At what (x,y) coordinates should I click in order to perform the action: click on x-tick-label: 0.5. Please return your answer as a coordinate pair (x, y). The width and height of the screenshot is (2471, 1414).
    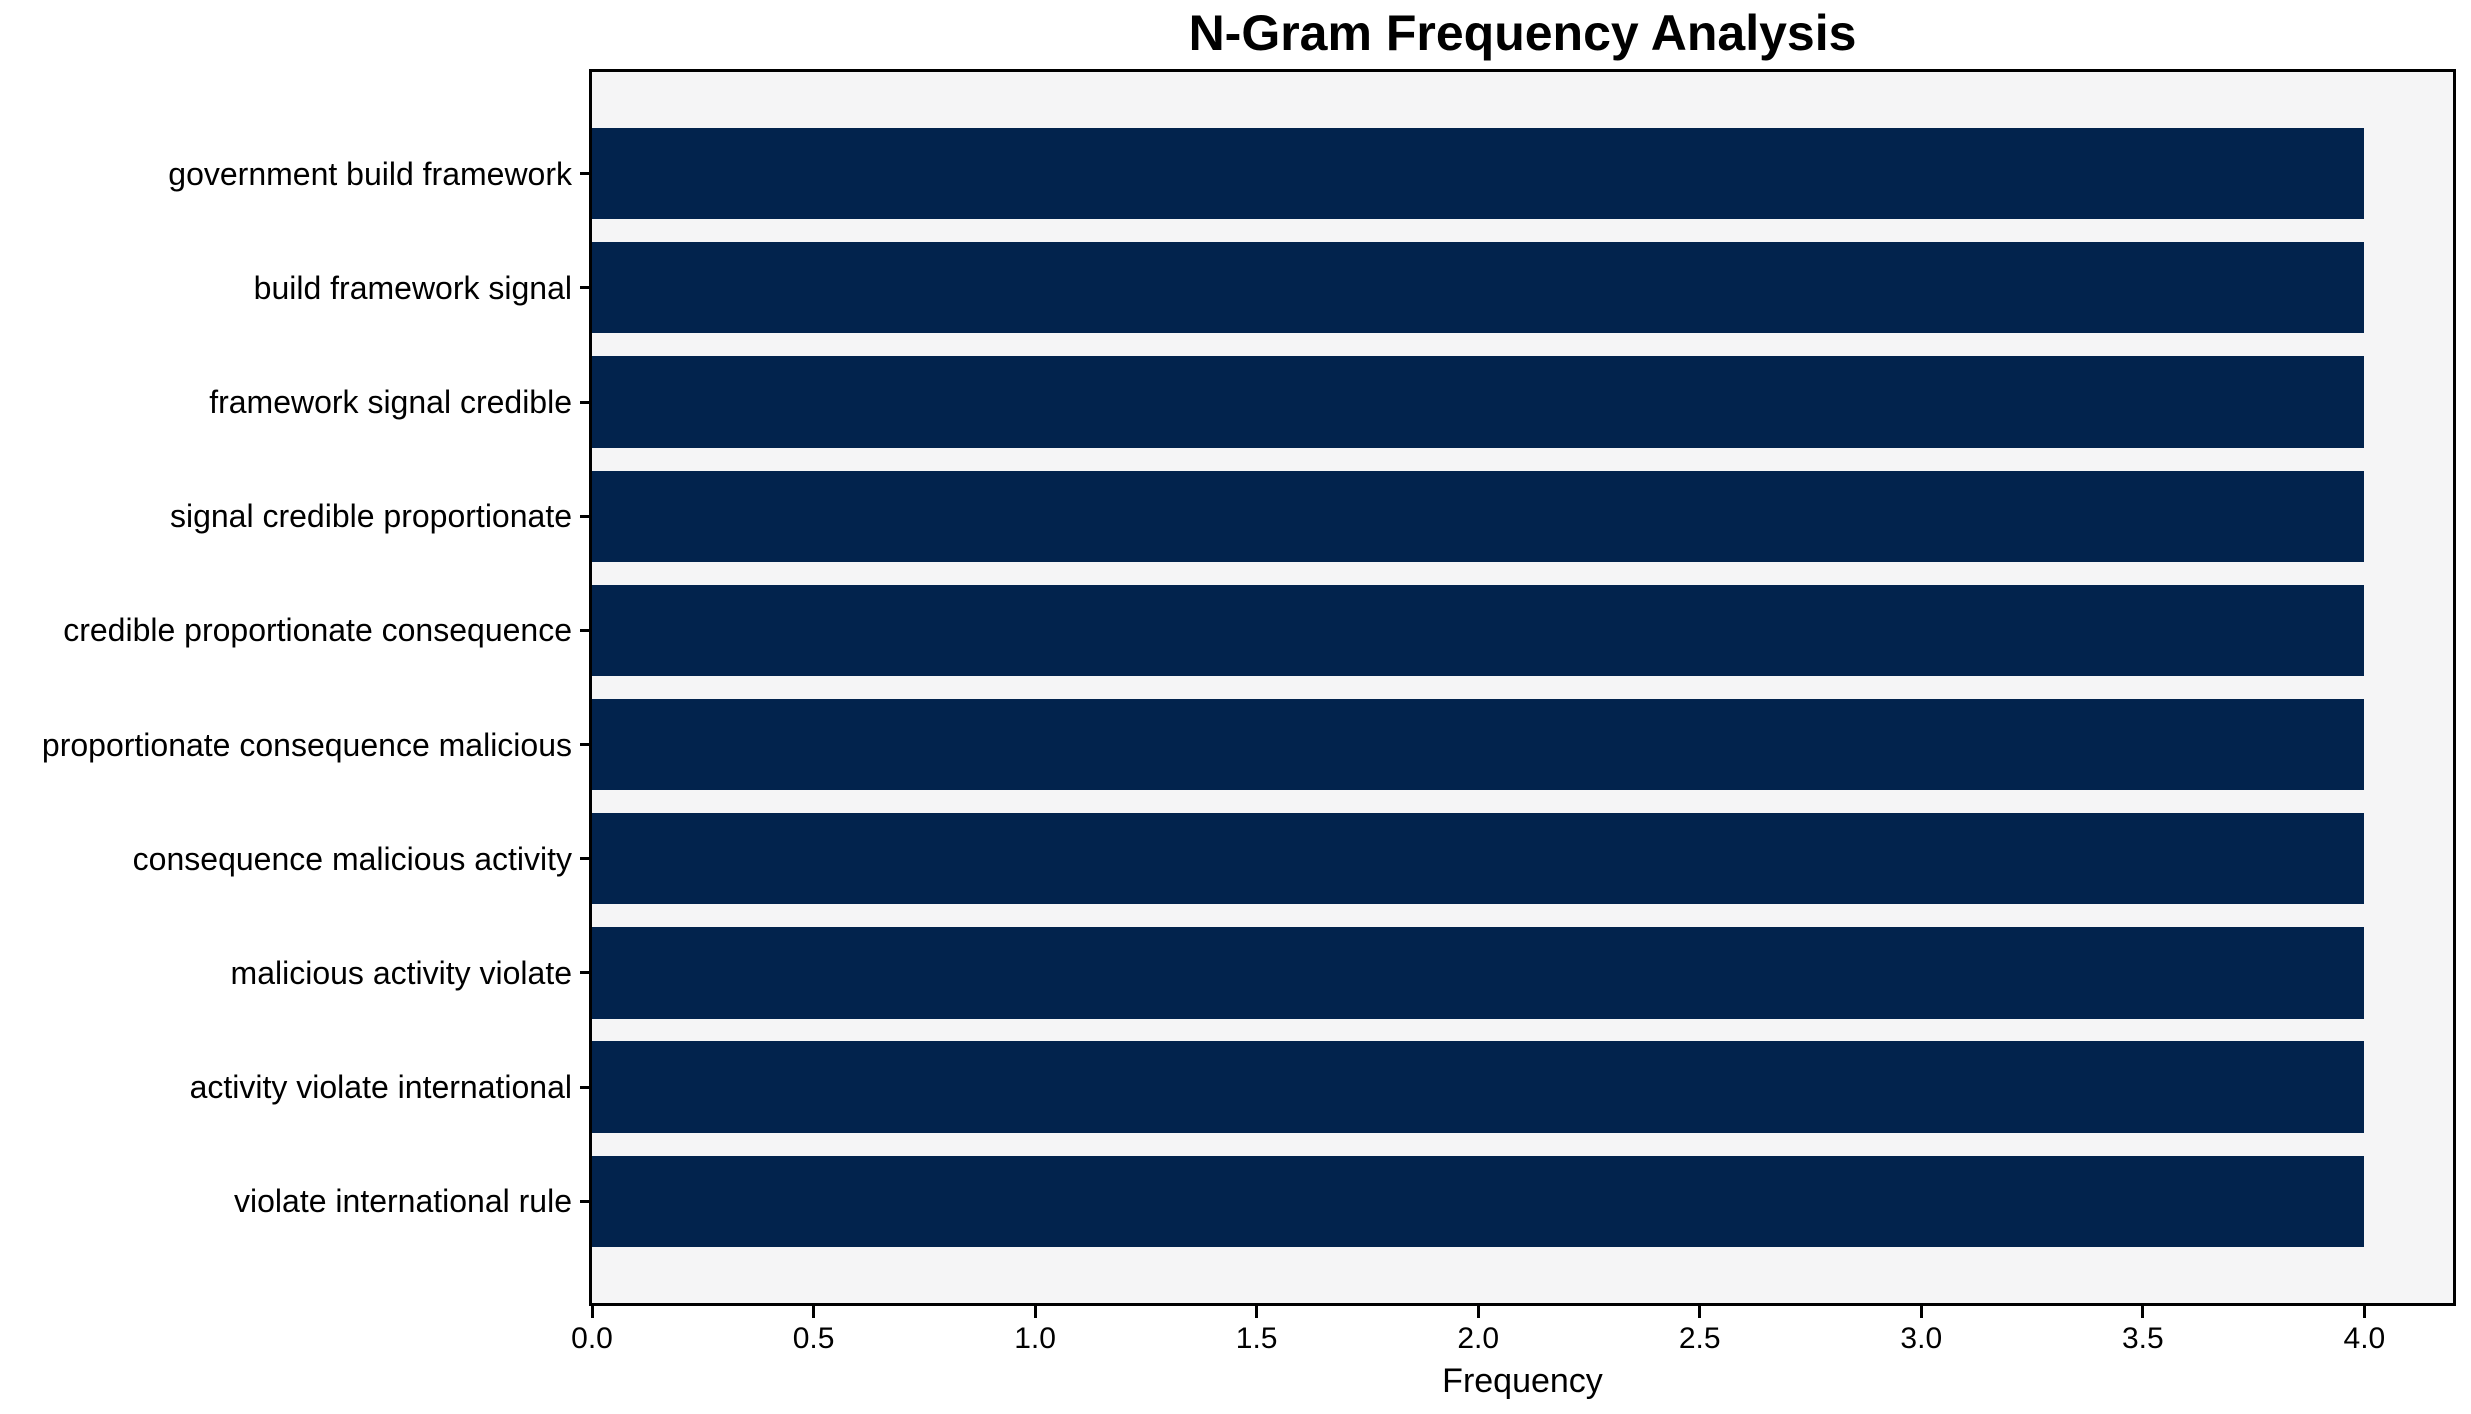
    Looking at the image, I should click on (813, 1338).